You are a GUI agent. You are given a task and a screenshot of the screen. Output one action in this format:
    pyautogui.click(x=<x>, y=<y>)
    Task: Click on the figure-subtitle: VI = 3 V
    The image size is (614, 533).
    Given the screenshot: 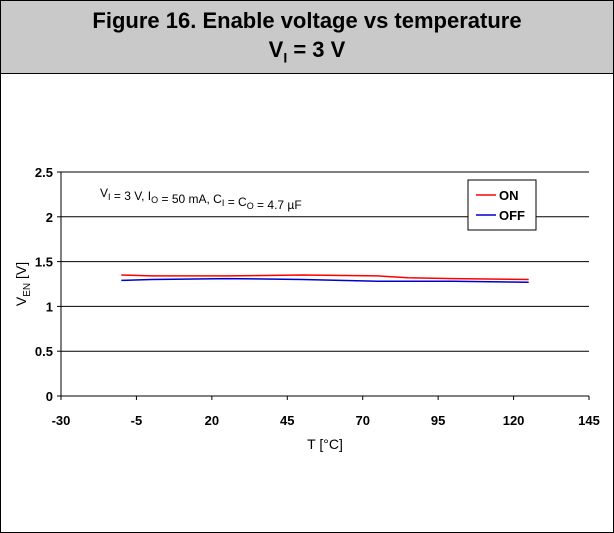 What is the action you would take?
    pyautogui.click(x=307, y=51)
    